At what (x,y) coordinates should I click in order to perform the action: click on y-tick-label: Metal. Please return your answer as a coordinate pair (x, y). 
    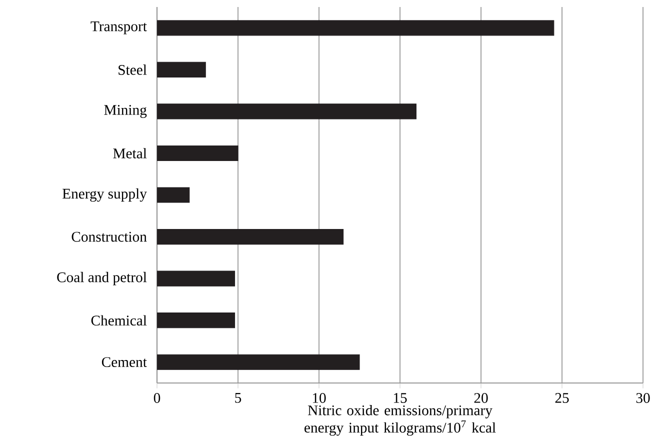
    Looking at the image, I should click on (130, 153).